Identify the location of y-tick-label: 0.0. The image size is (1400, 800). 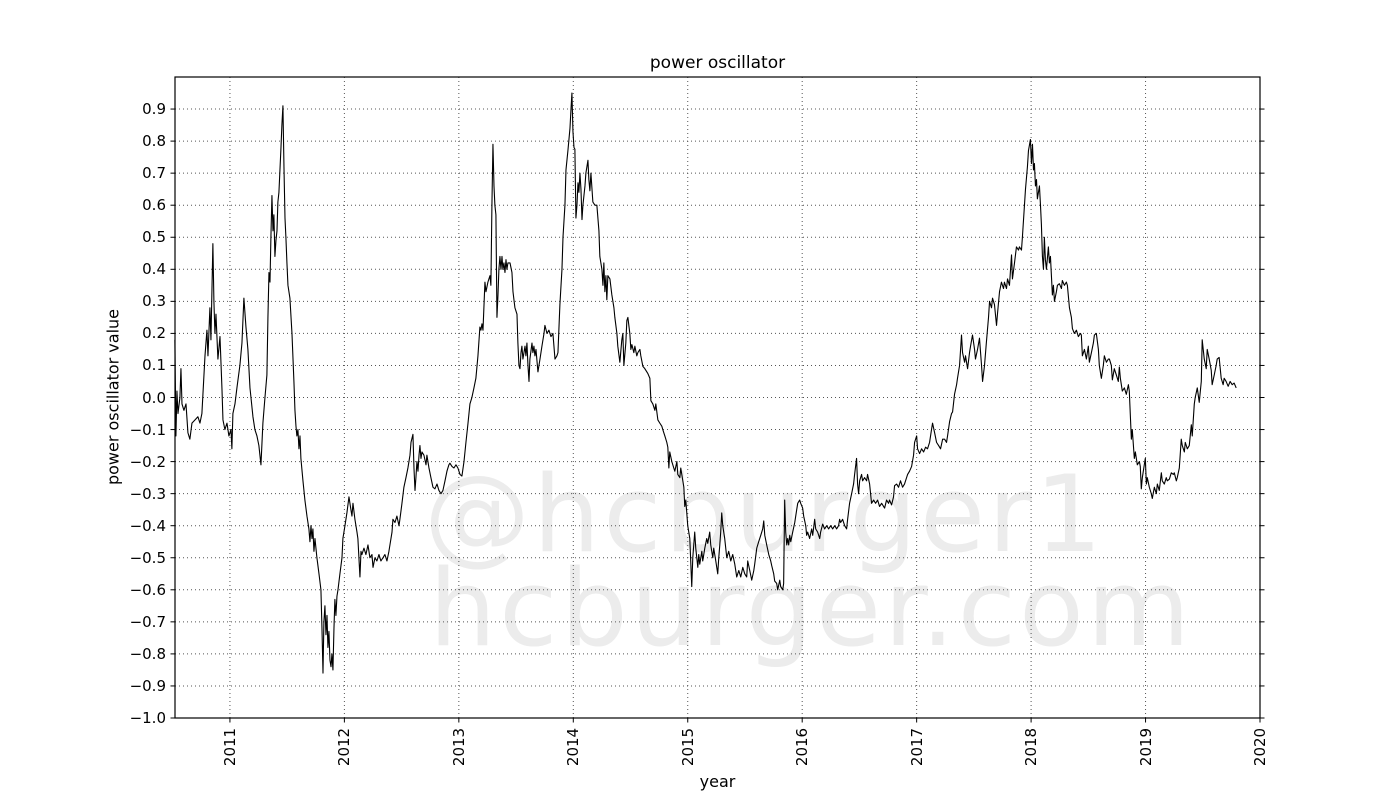
(154, 397).